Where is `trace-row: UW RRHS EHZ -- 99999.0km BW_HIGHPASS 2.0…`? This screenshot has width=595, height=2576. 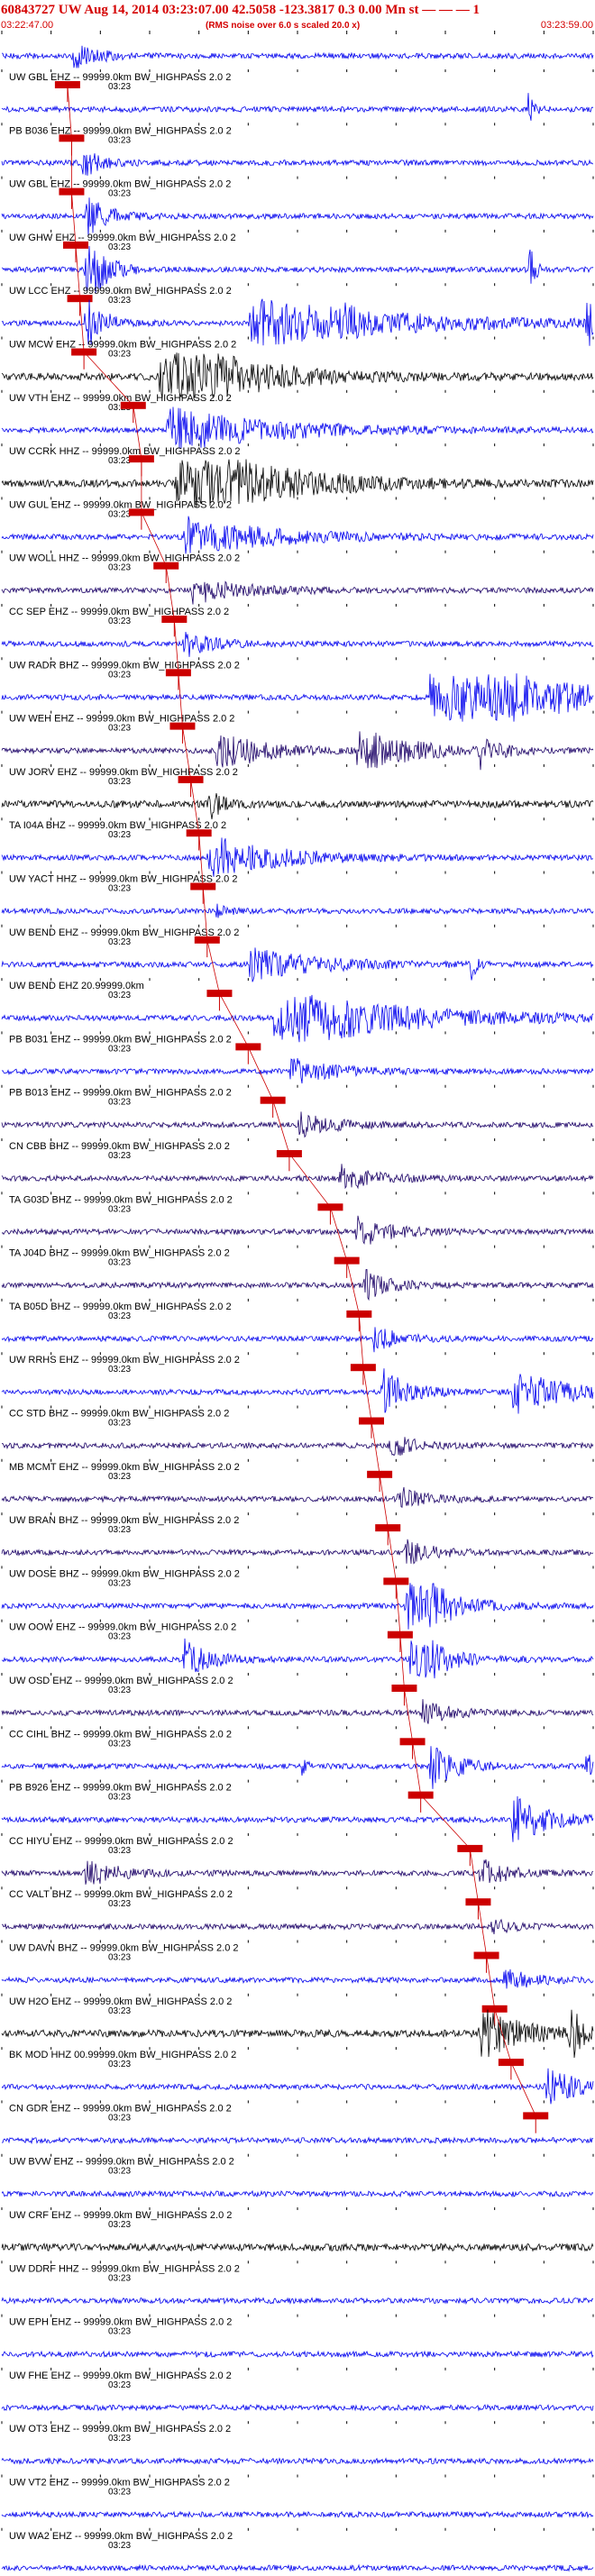 trace-row: UW RRHS EHZ -- 99999.0km BW_HIGHPASS 2.0… is located at coordinates (297, 1356).